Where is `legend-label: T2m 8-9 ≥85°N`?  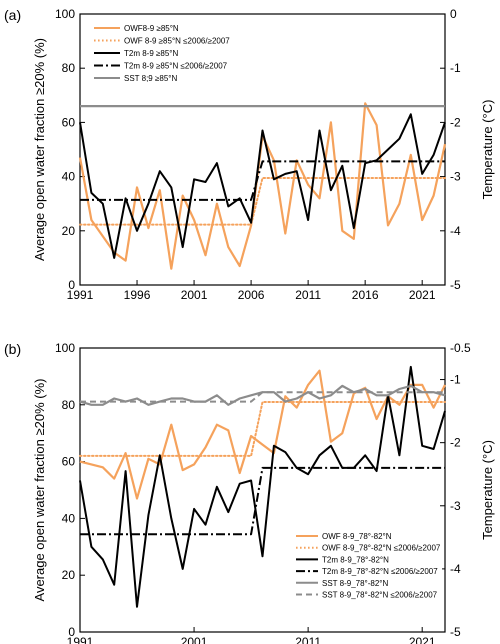 legend-label: T2m 8-9 ≥85°N is located at coordinates (151, 53).